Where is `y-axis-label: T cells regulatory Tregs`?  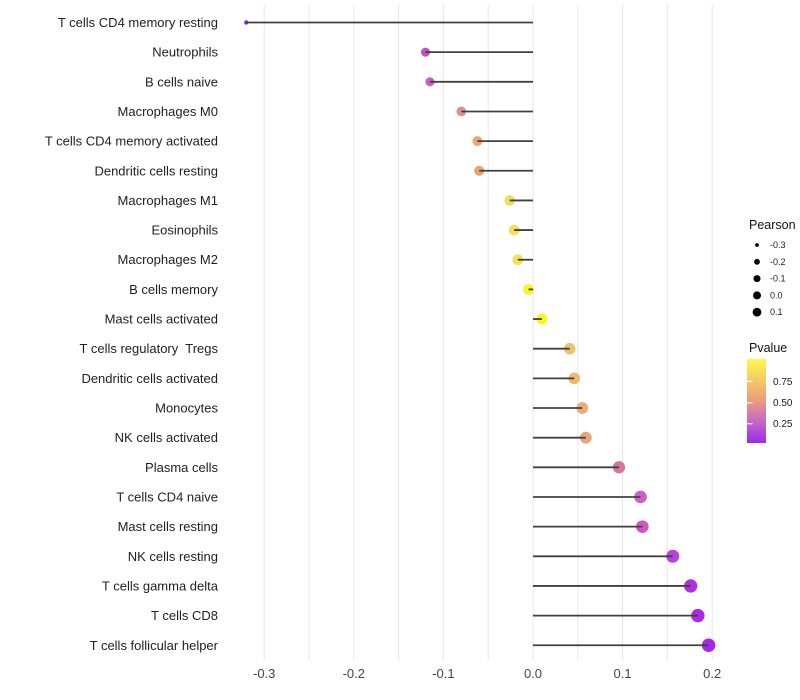
y-axis-label: T cells regulatory Tregs is located at coordinates (149, 348).